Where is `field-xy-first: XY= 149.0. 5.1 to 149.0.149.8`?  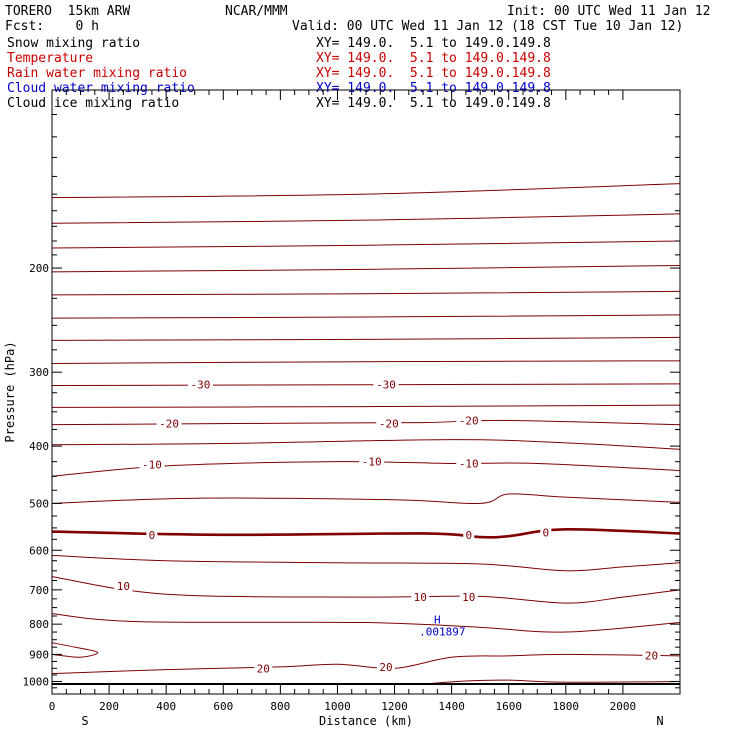 field-xy-first: XY= 149.0. 5.1 to 149.0.149.8 is located at coordinates (433, 43).